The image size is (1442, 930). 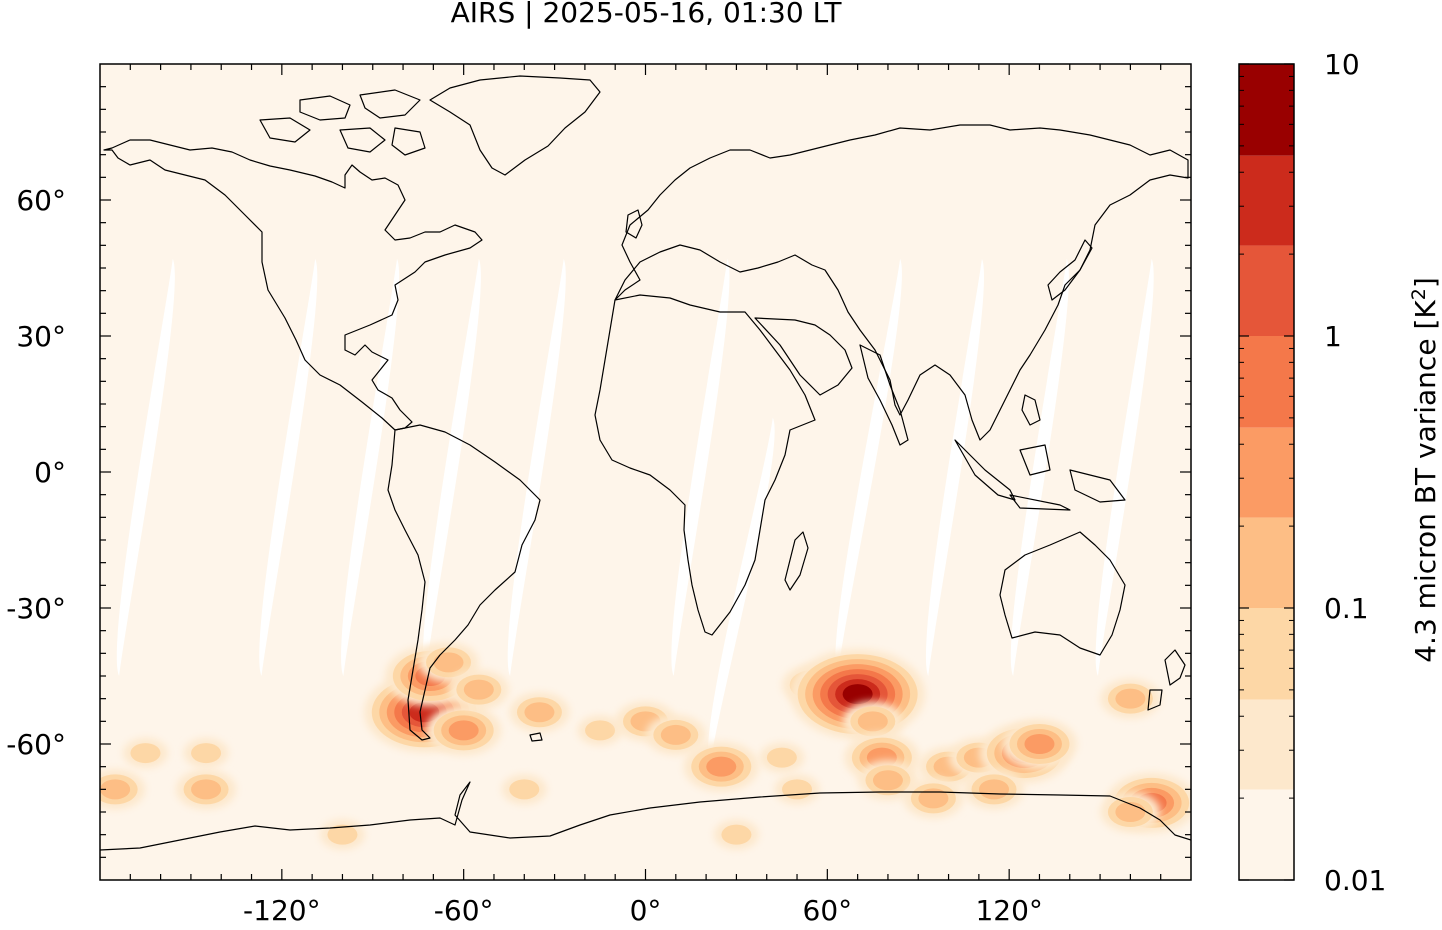 What do you see at coordinates (1333, 336) in the screenshot?
I see `colorbar-tick-label: 1` at bounding box center [1333, 336].